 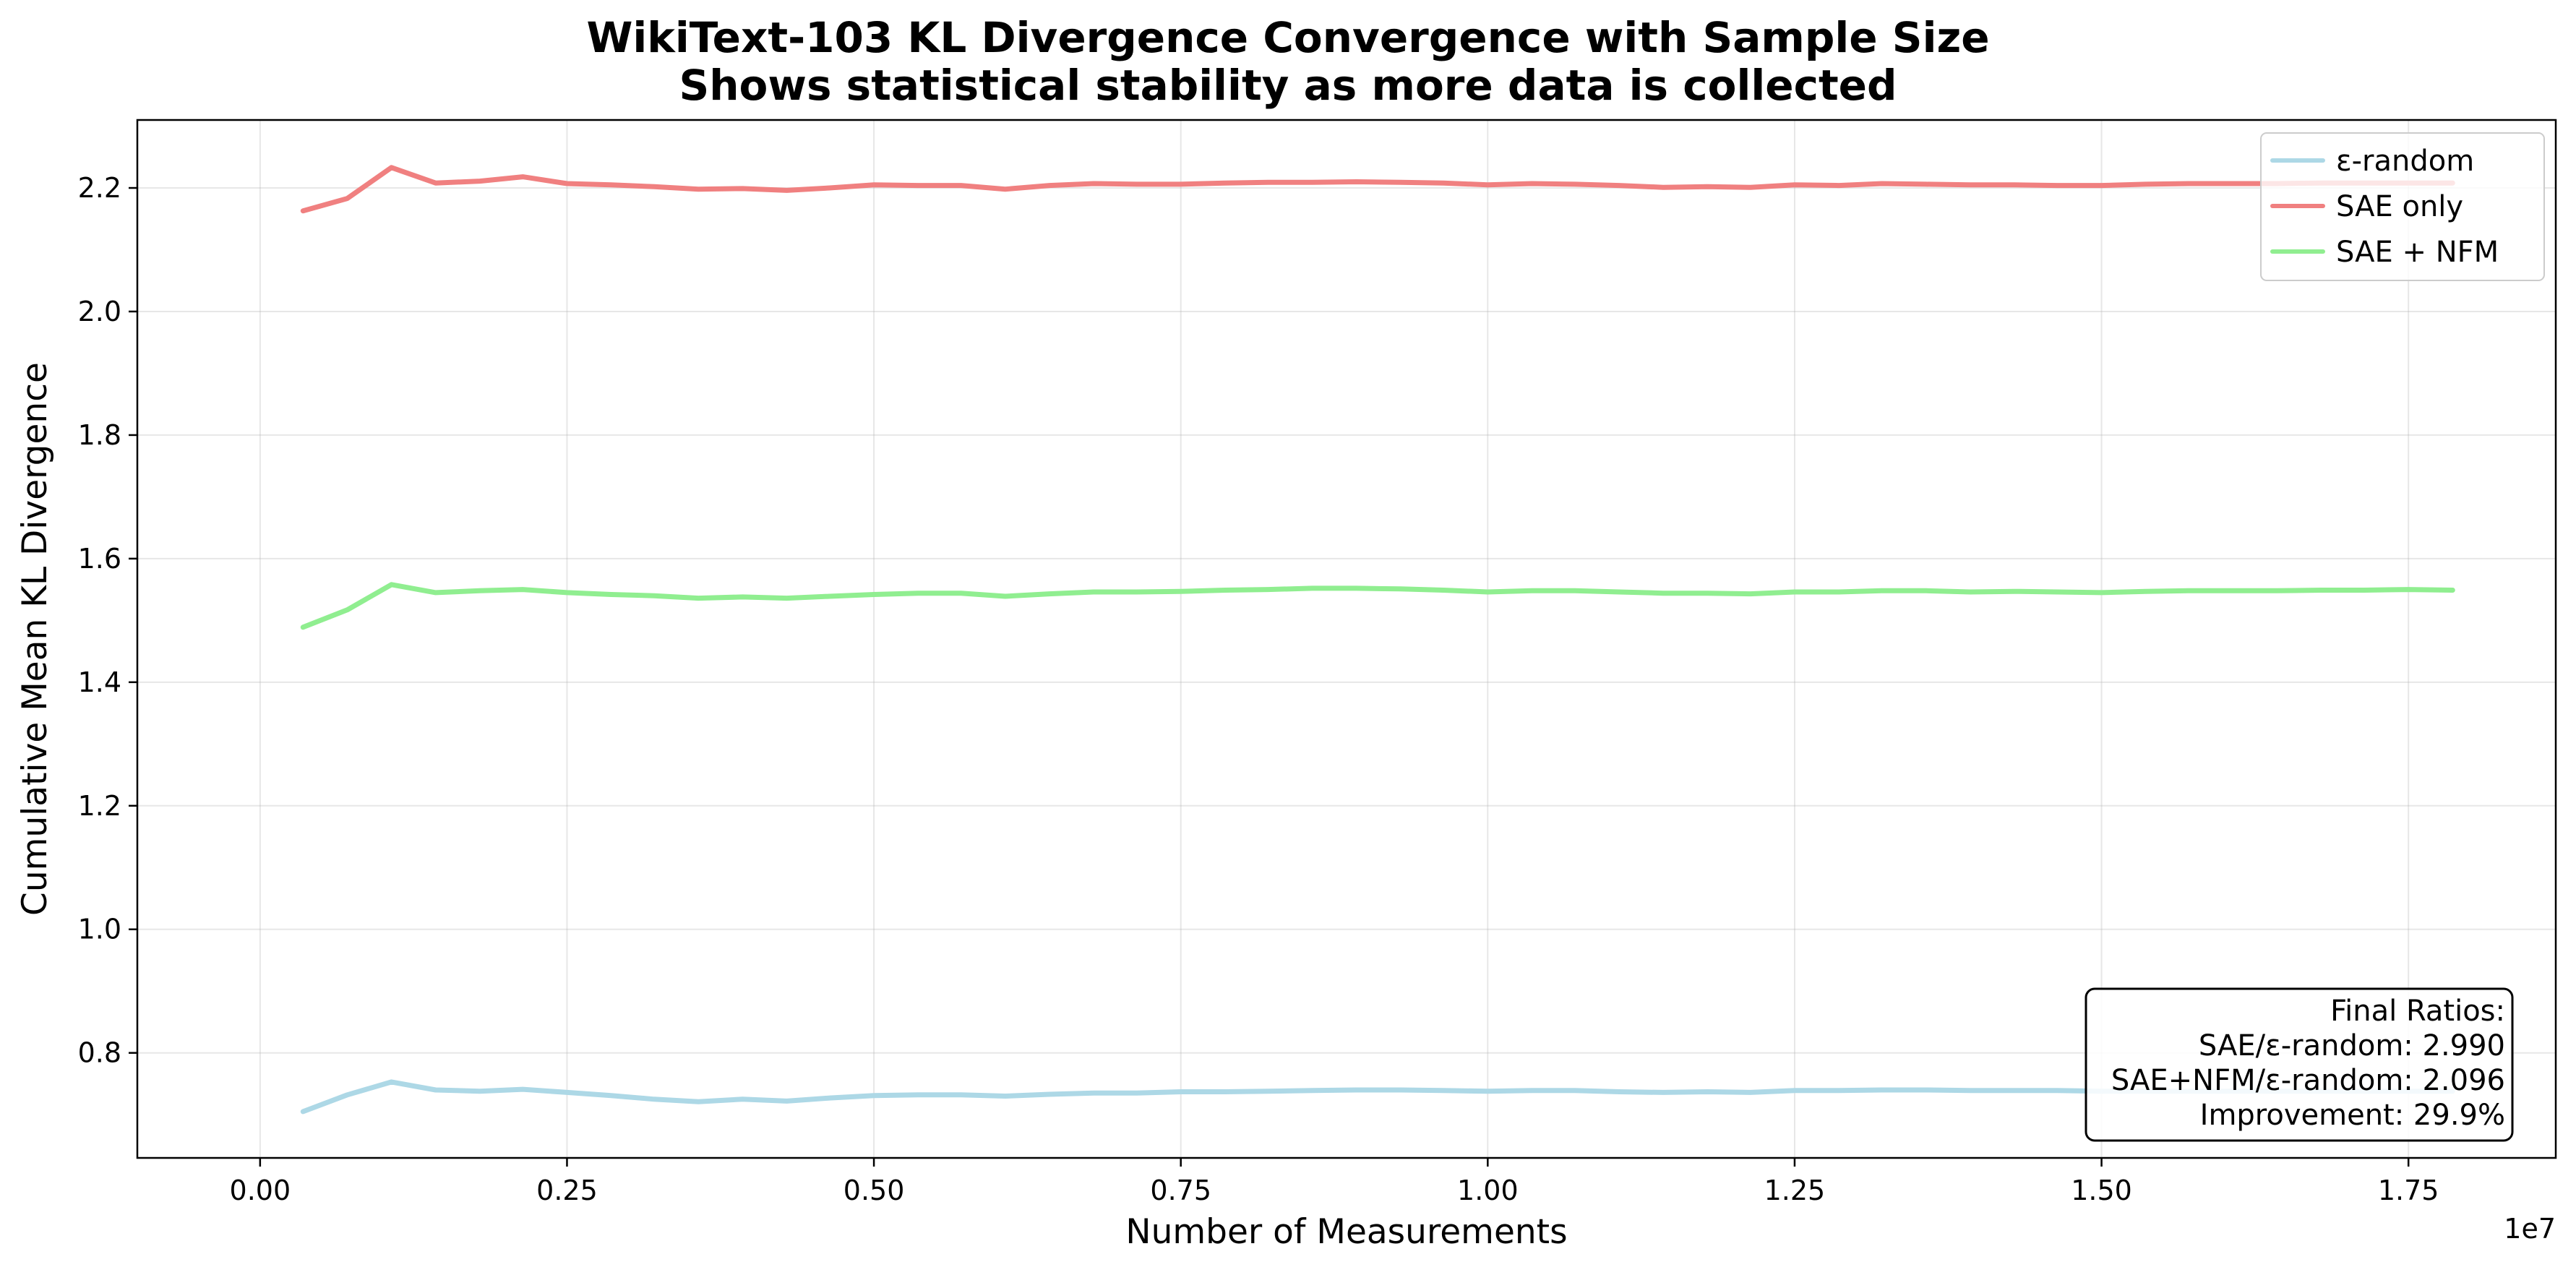 I want to click on annotation-heading: Final Ratios:, so click(x=2418, y=1011).